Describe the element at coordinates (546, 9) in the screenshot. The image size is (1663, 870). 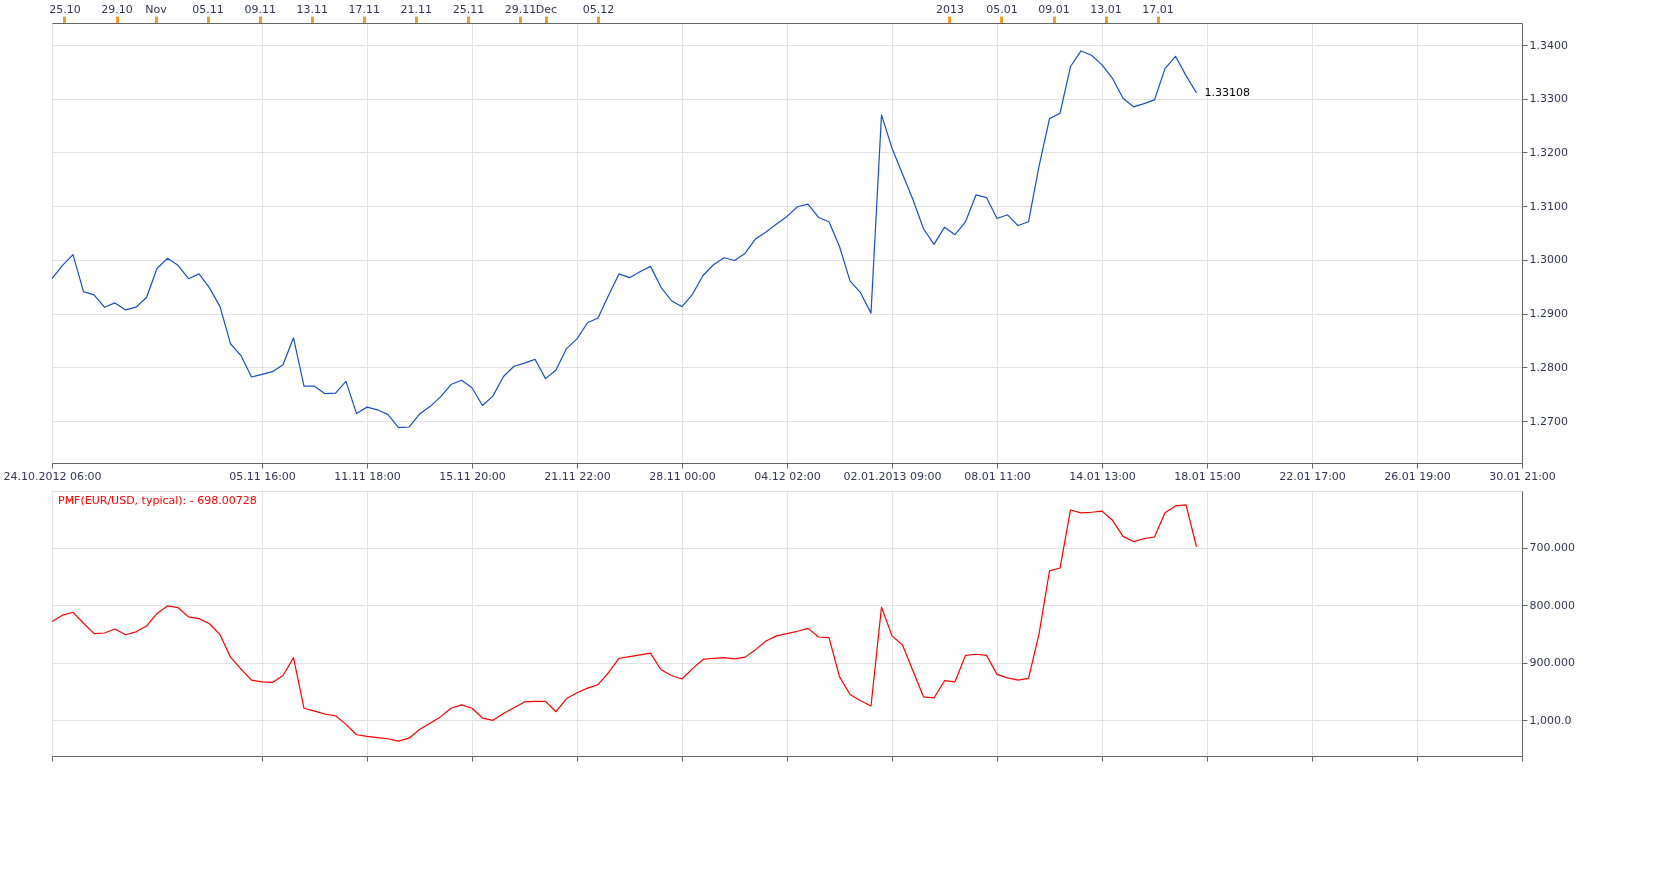
I see `x2-tick-label: Dec` at that location.